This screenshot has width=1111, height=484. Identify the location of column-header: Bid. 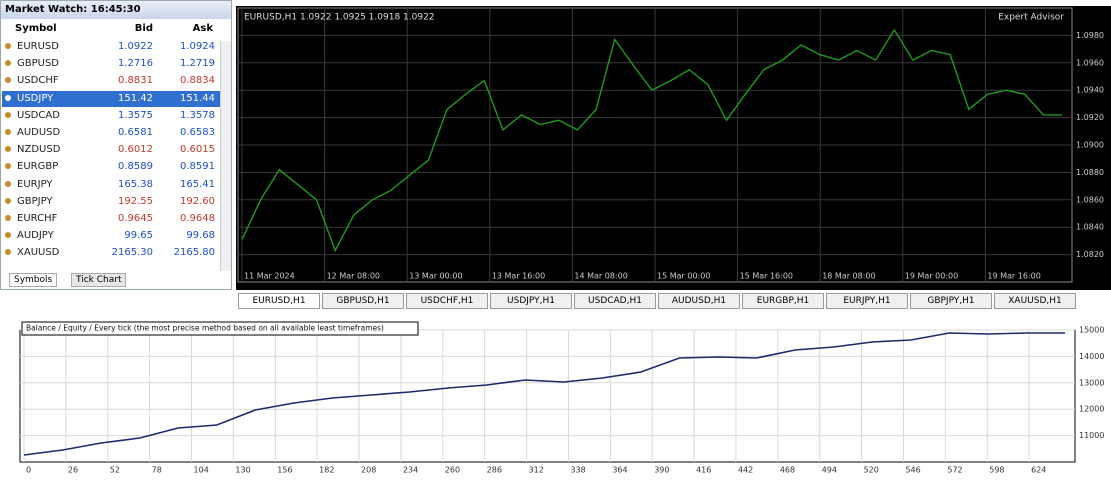
(143, 28).